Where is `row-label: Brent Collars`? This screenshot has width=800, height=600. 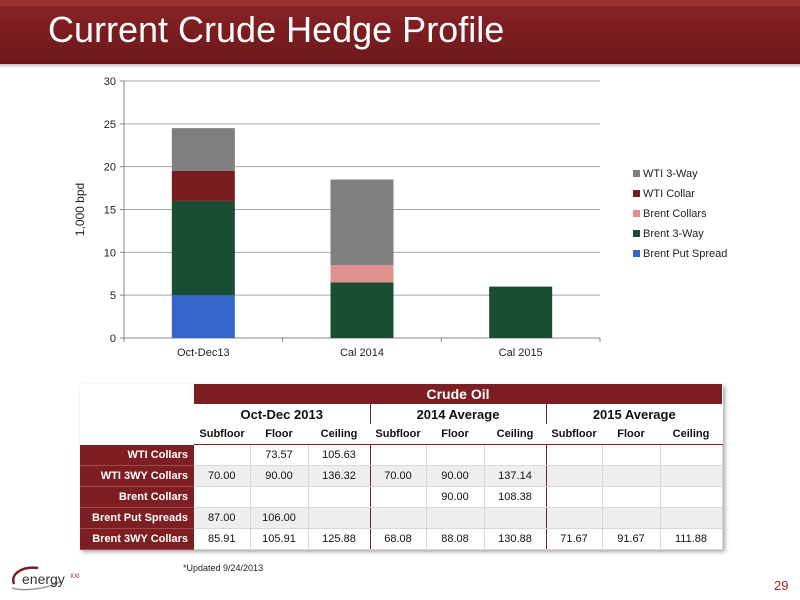 row-label: Brent Collars is located at coordinates (137, 497).